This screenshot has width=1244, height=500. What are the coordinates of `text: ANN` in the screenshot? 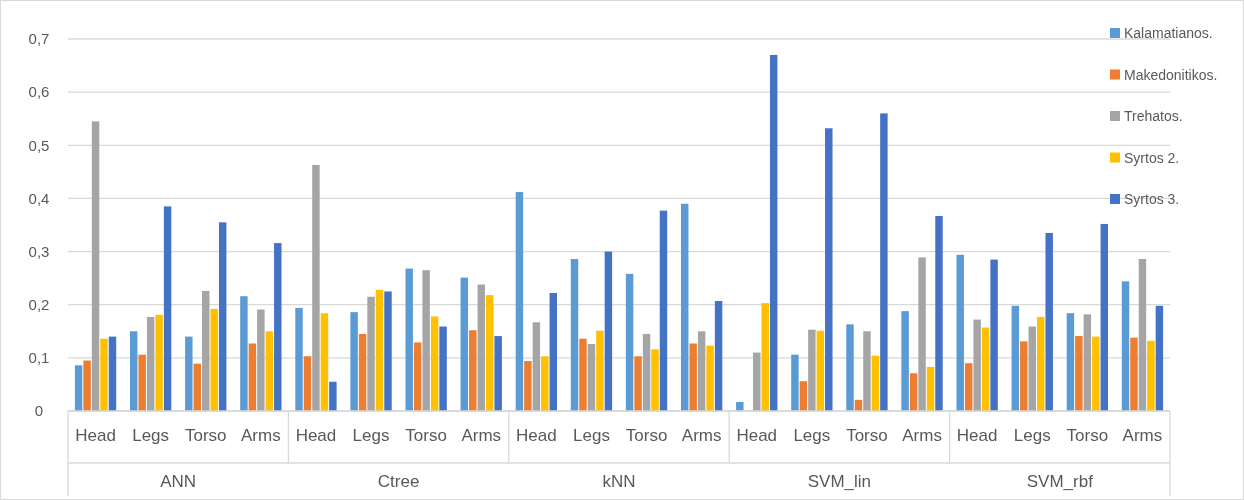 It's located at (178, 481).